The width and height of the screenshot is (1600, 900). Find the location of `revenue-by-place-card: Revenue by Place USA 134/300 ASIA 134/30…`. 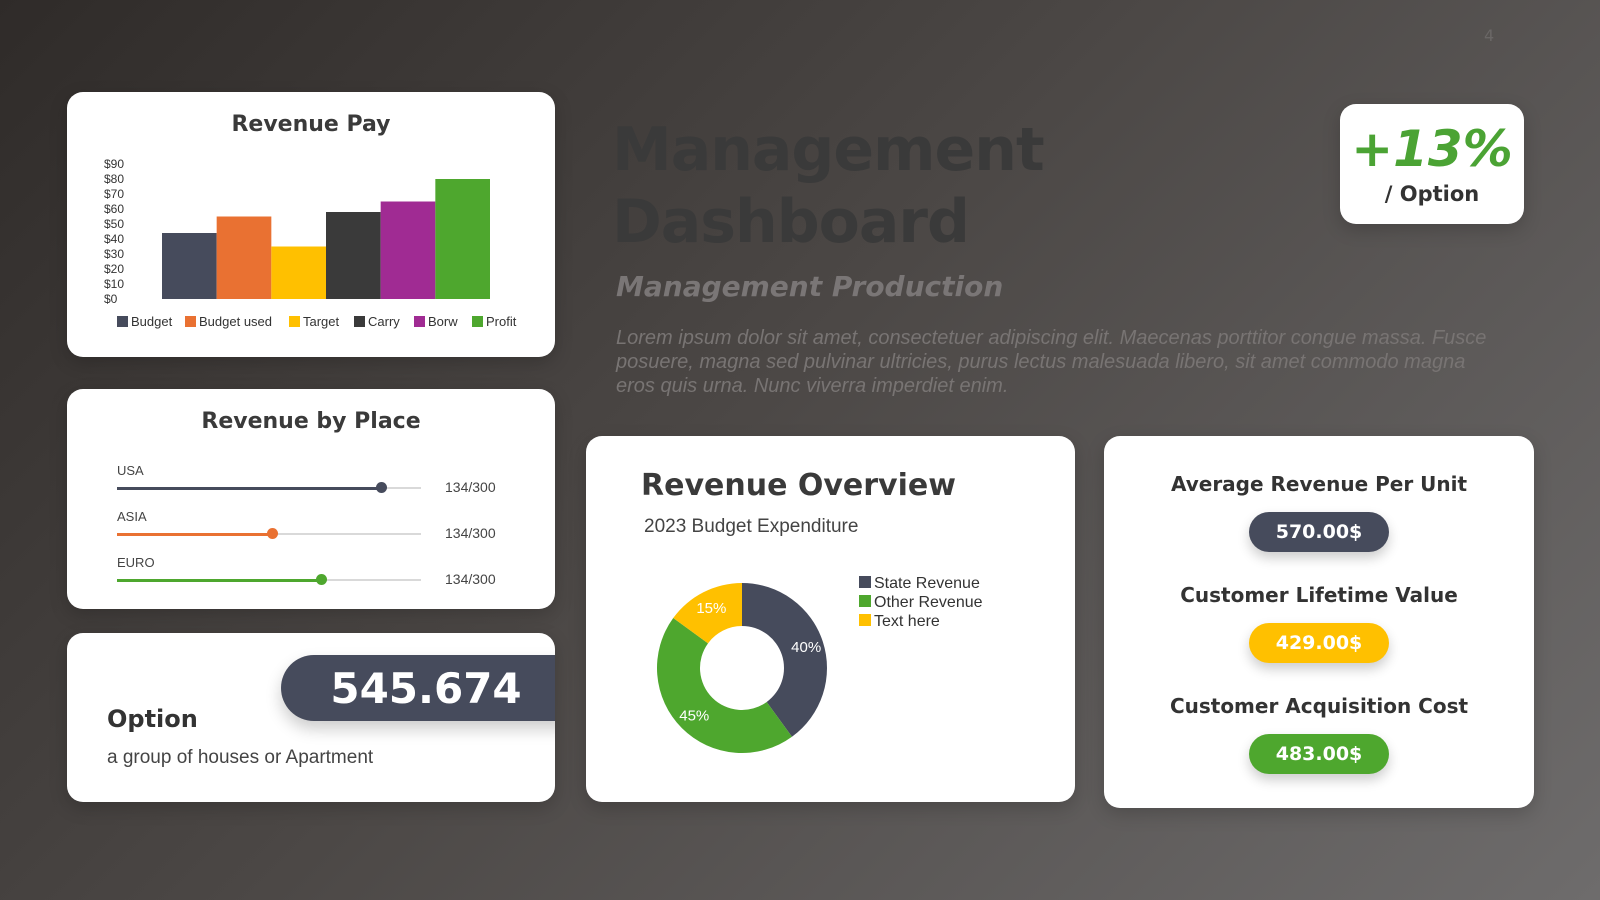

revenue-by-place-card: Revenue by Place USA 134/300 ASIA 134/30… is located at coordinates (311, 499).